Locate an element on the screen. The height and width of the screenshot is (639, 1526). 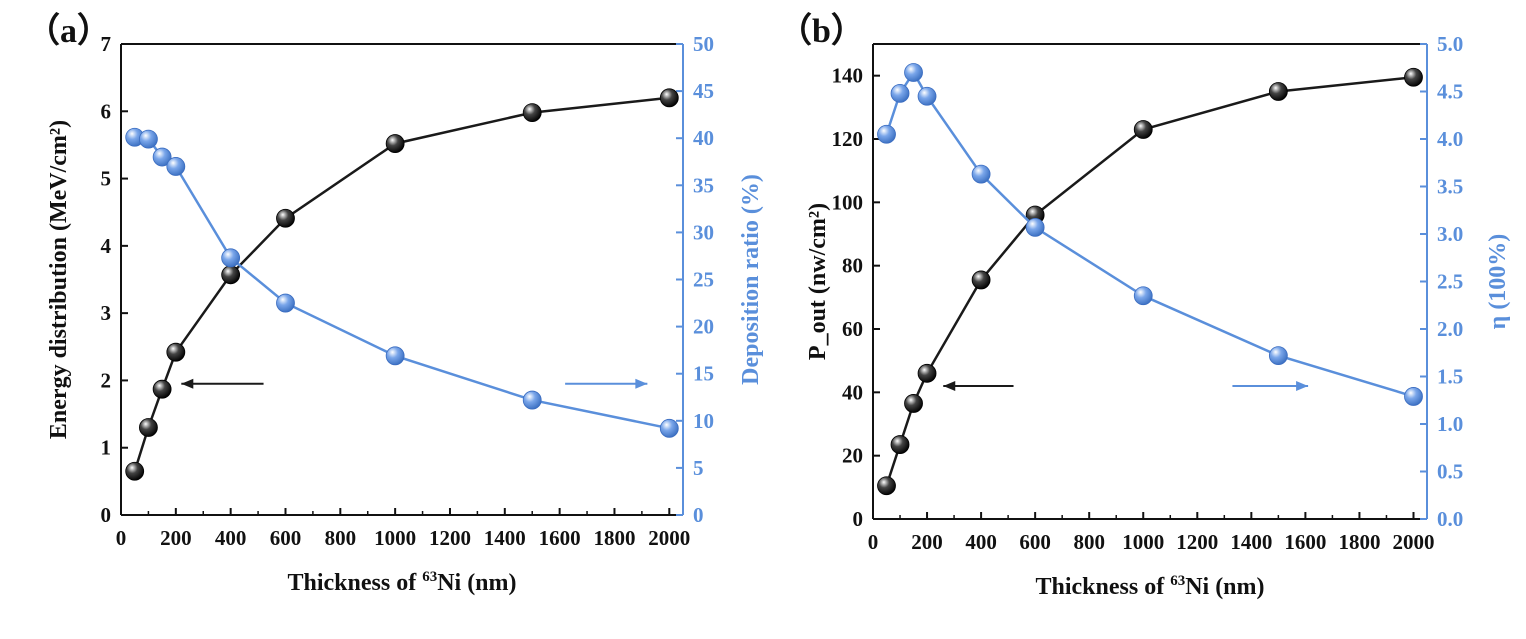
y2-tick-label: 3.0 is located at coordinates (1450, 234).